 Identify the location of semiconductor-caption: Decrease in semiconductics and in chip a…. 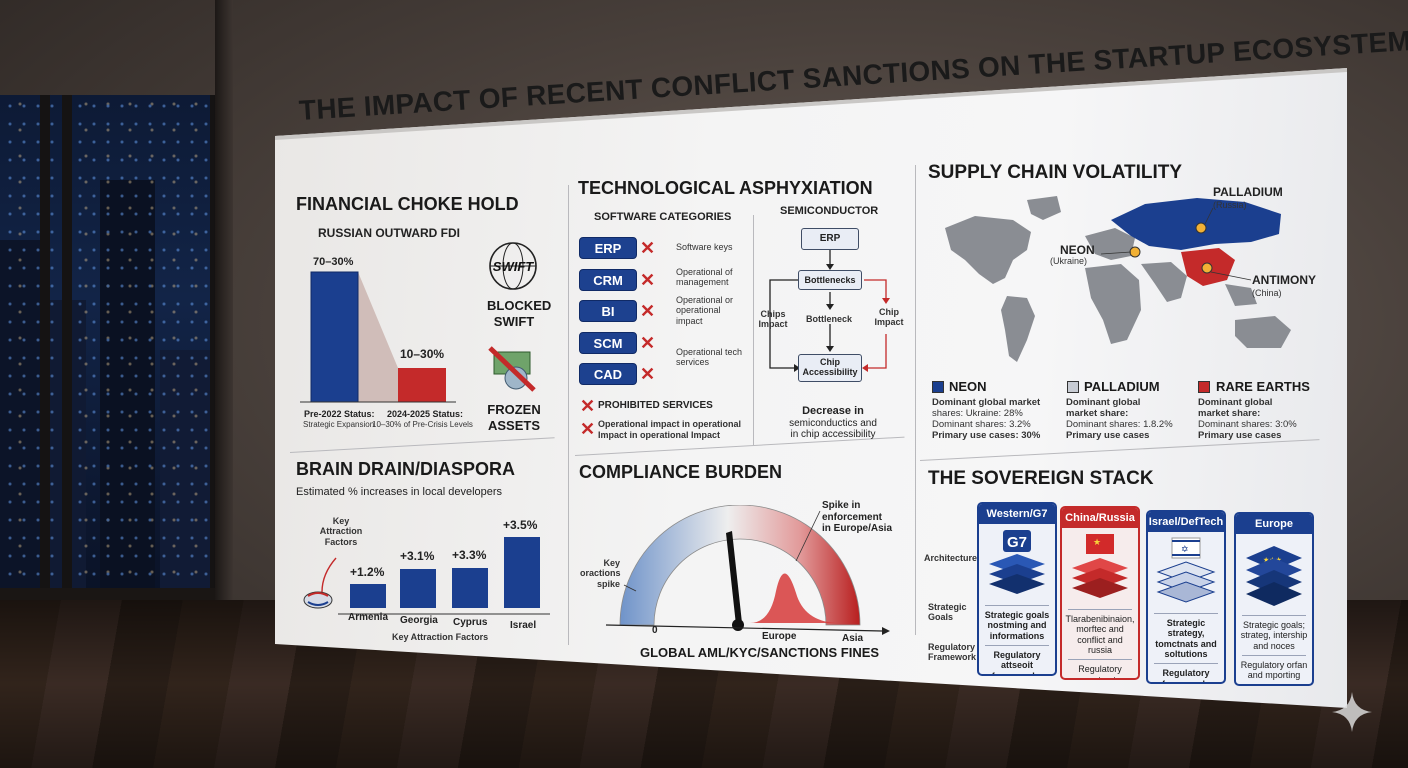
(833, 423).